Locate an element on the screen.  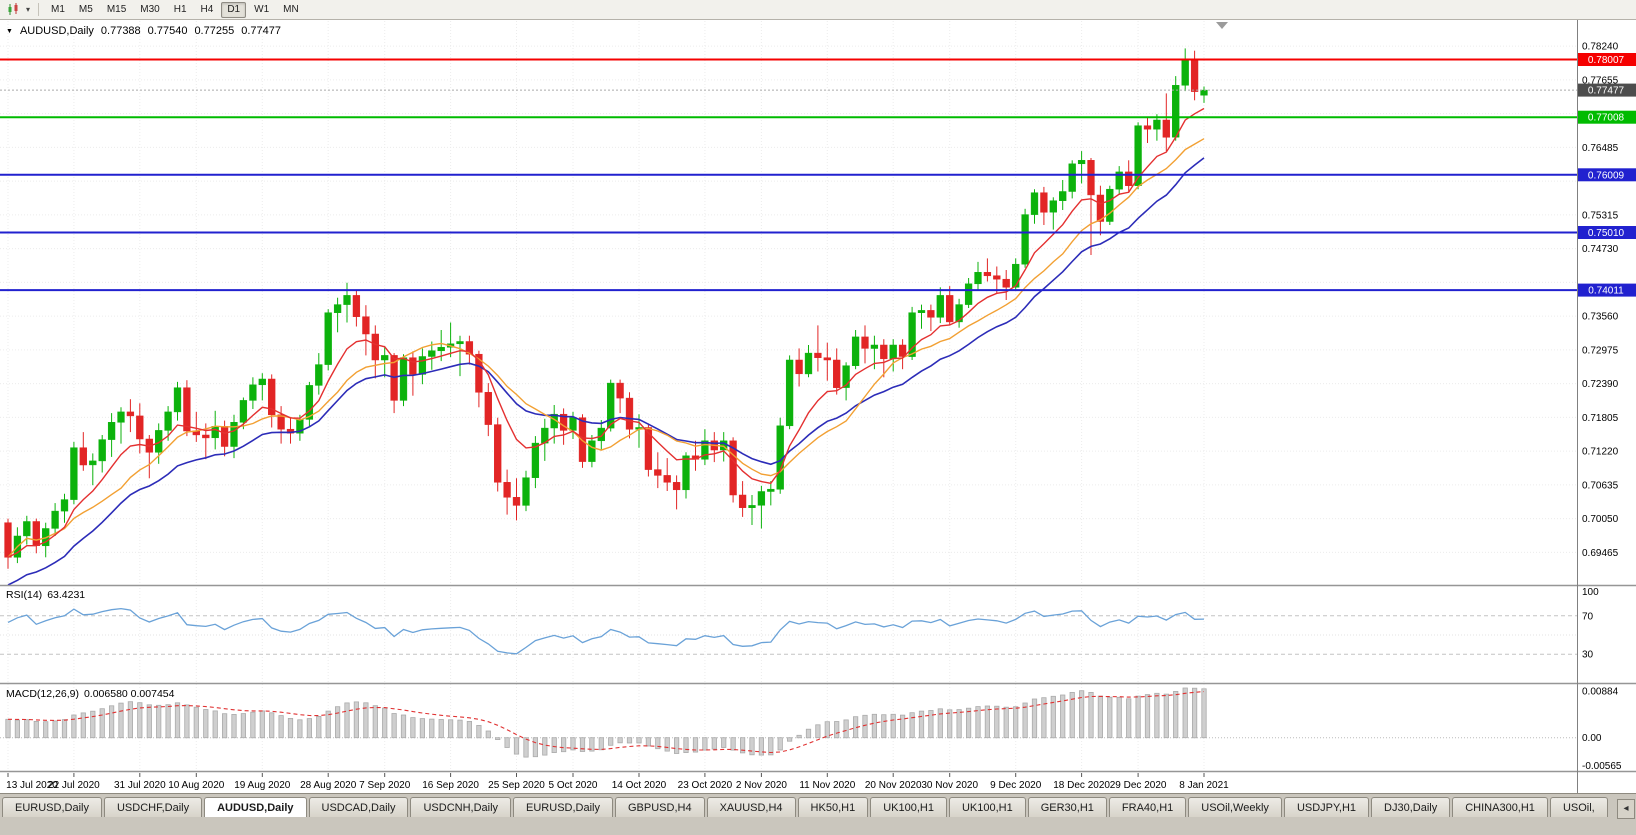
chart-tab-usdjpy-h1: USDJPY,H1 is located at coordinates (1326, 807).